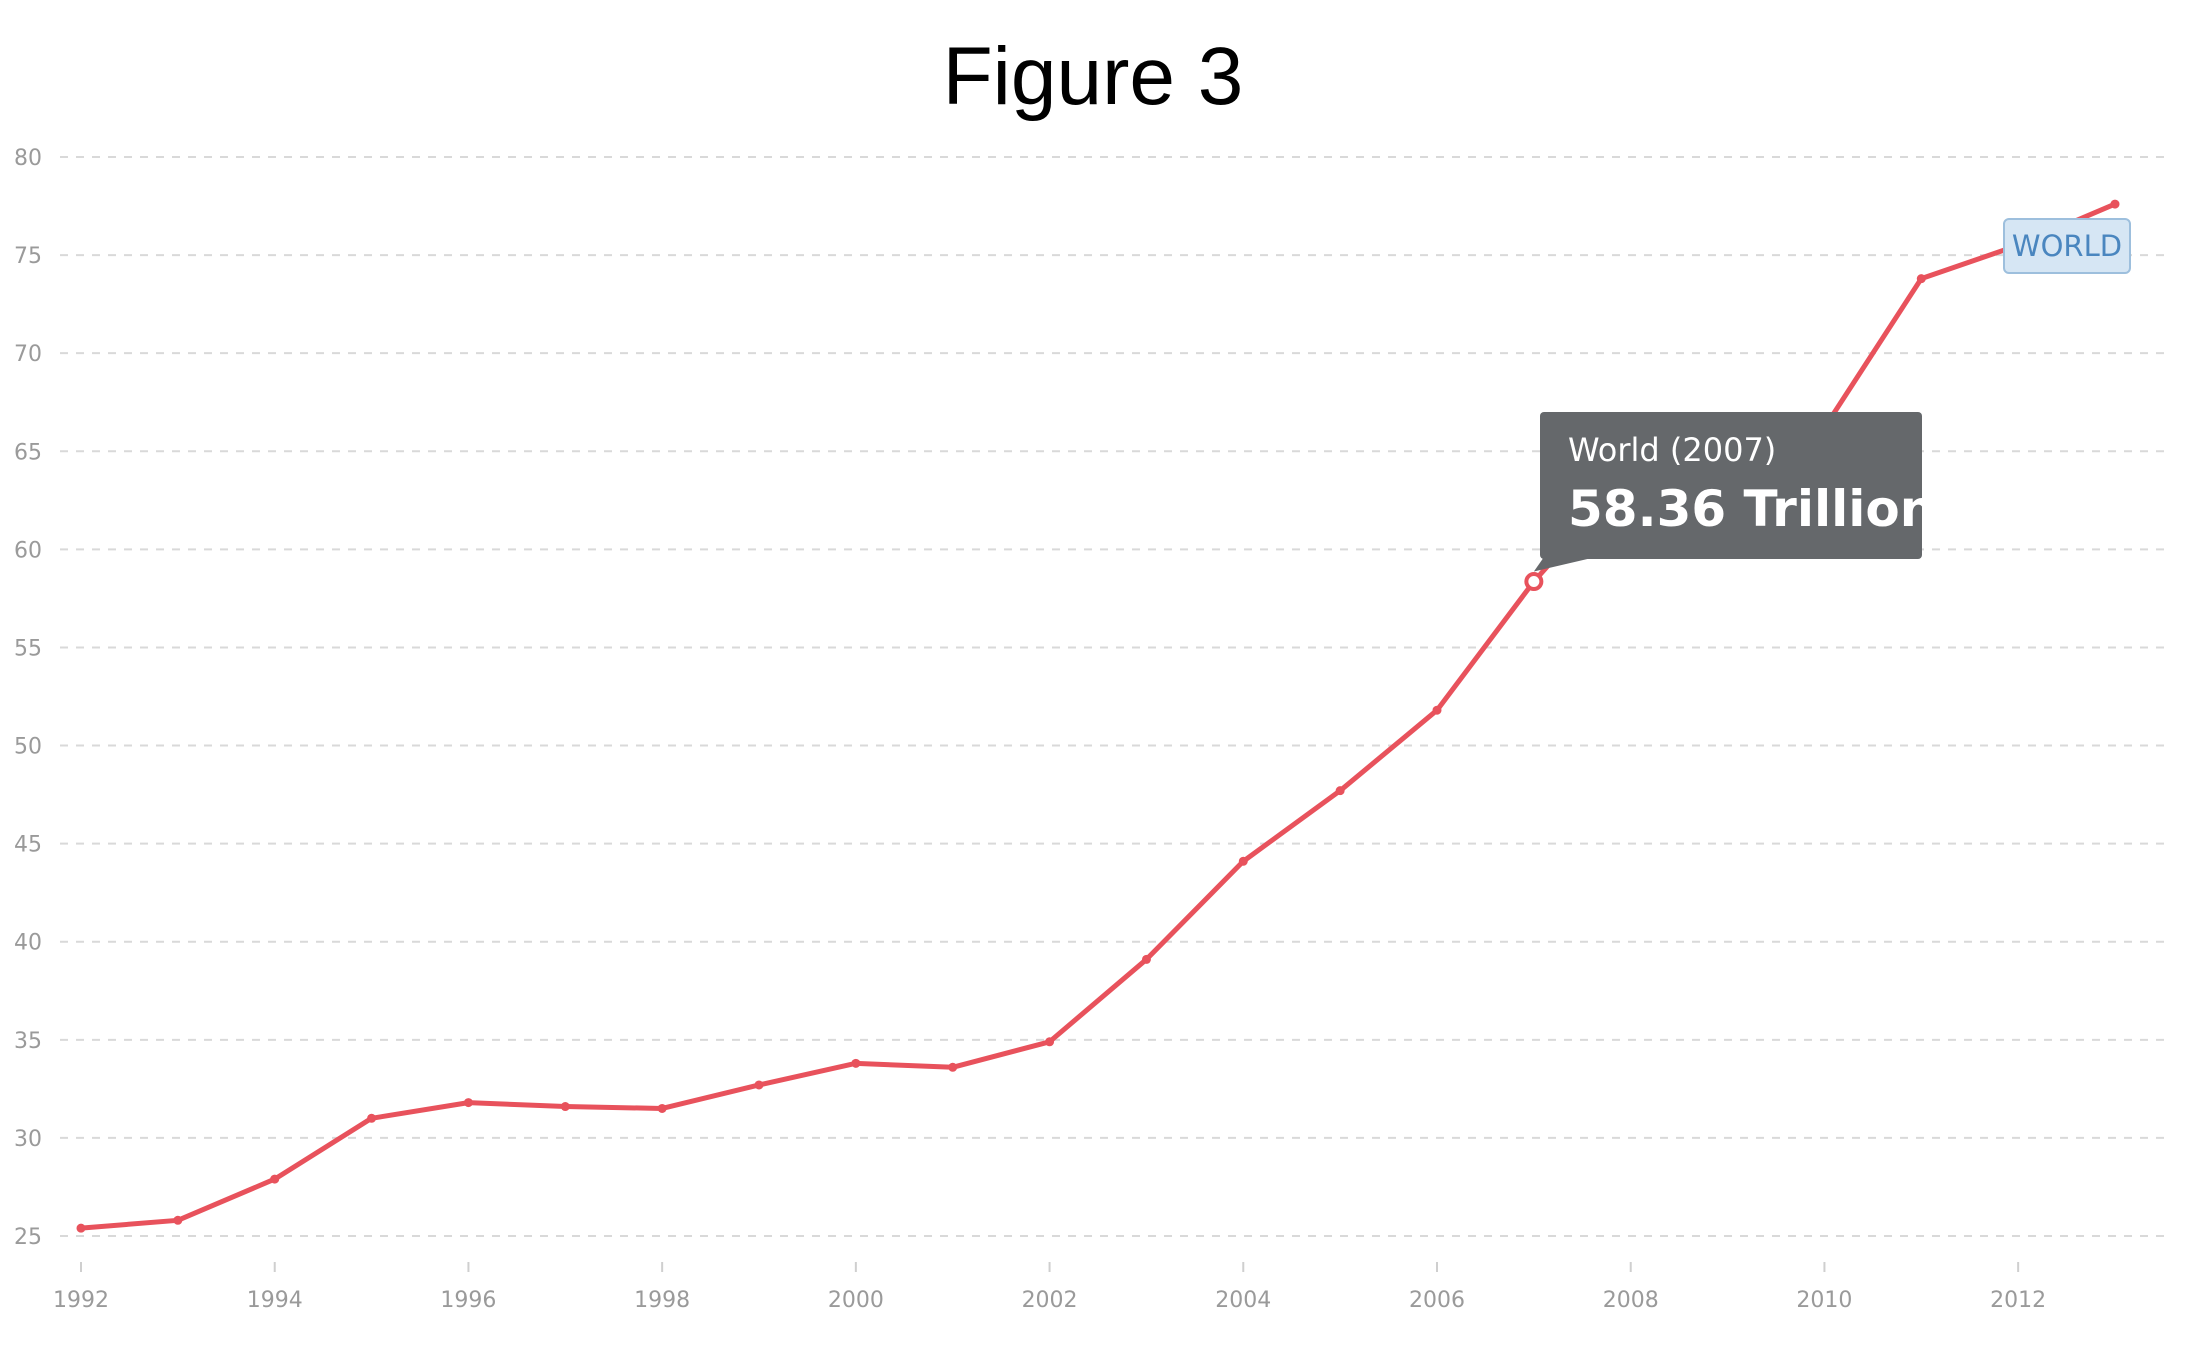  Describe the element at coordinates (28, 747) in the screenshot. I see `y-tick-label: 50` at that location.